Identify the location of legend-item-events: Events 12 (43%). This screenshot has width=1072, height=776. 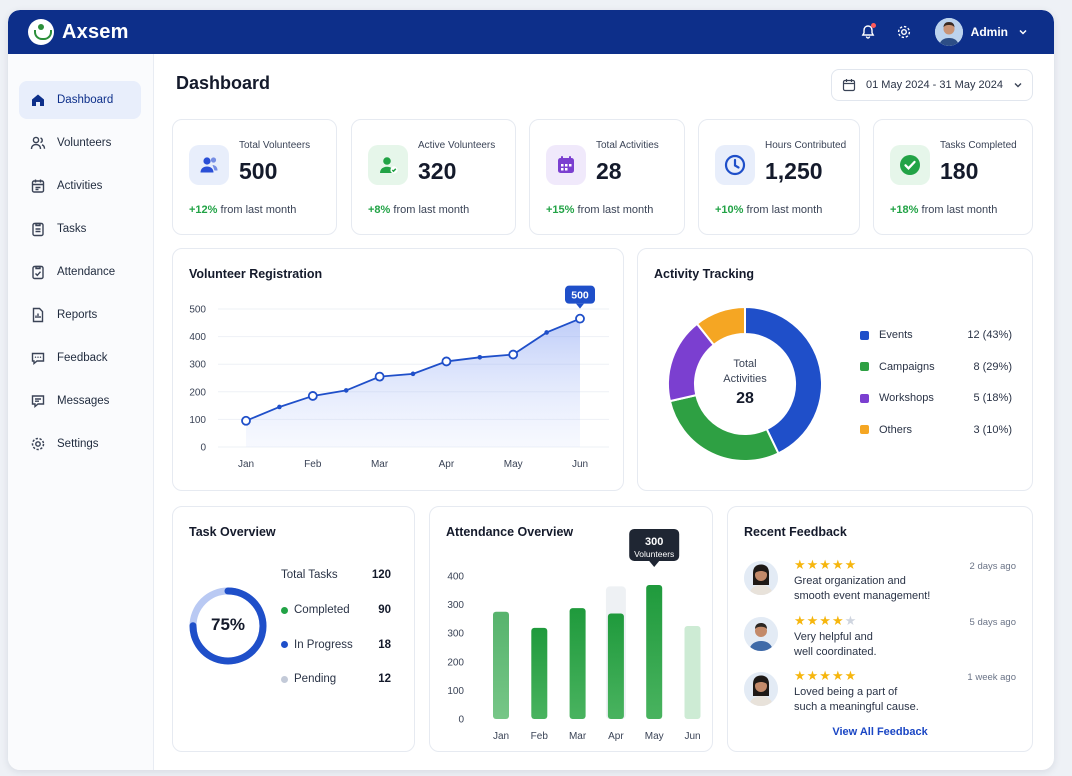
(936, 335).